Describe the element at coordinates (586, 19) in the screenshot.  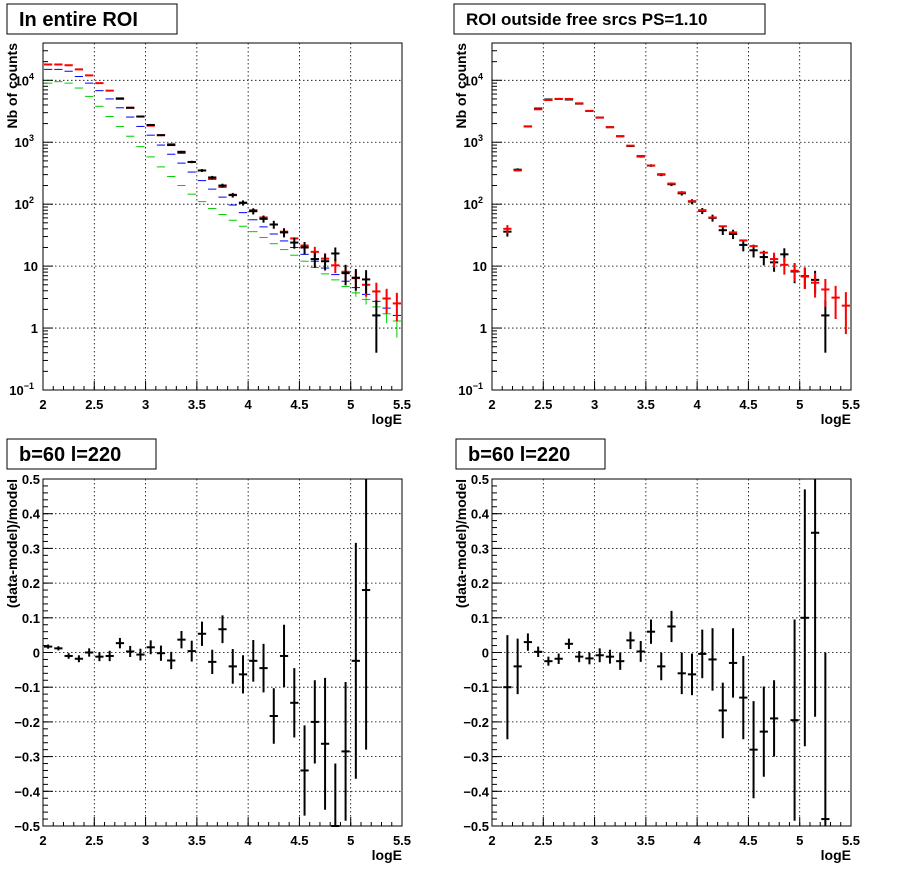
I see `chart-title: ROI outside free srcs PS=1.10` at that location.